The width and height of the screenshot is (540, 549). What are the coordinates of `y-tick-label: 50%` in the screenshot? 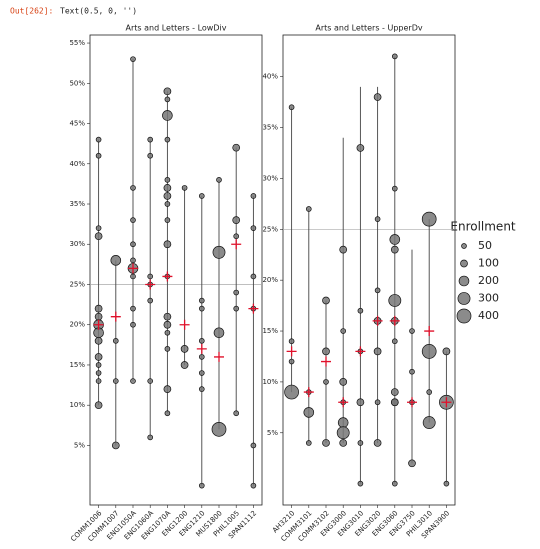 It's located at (77, 83).